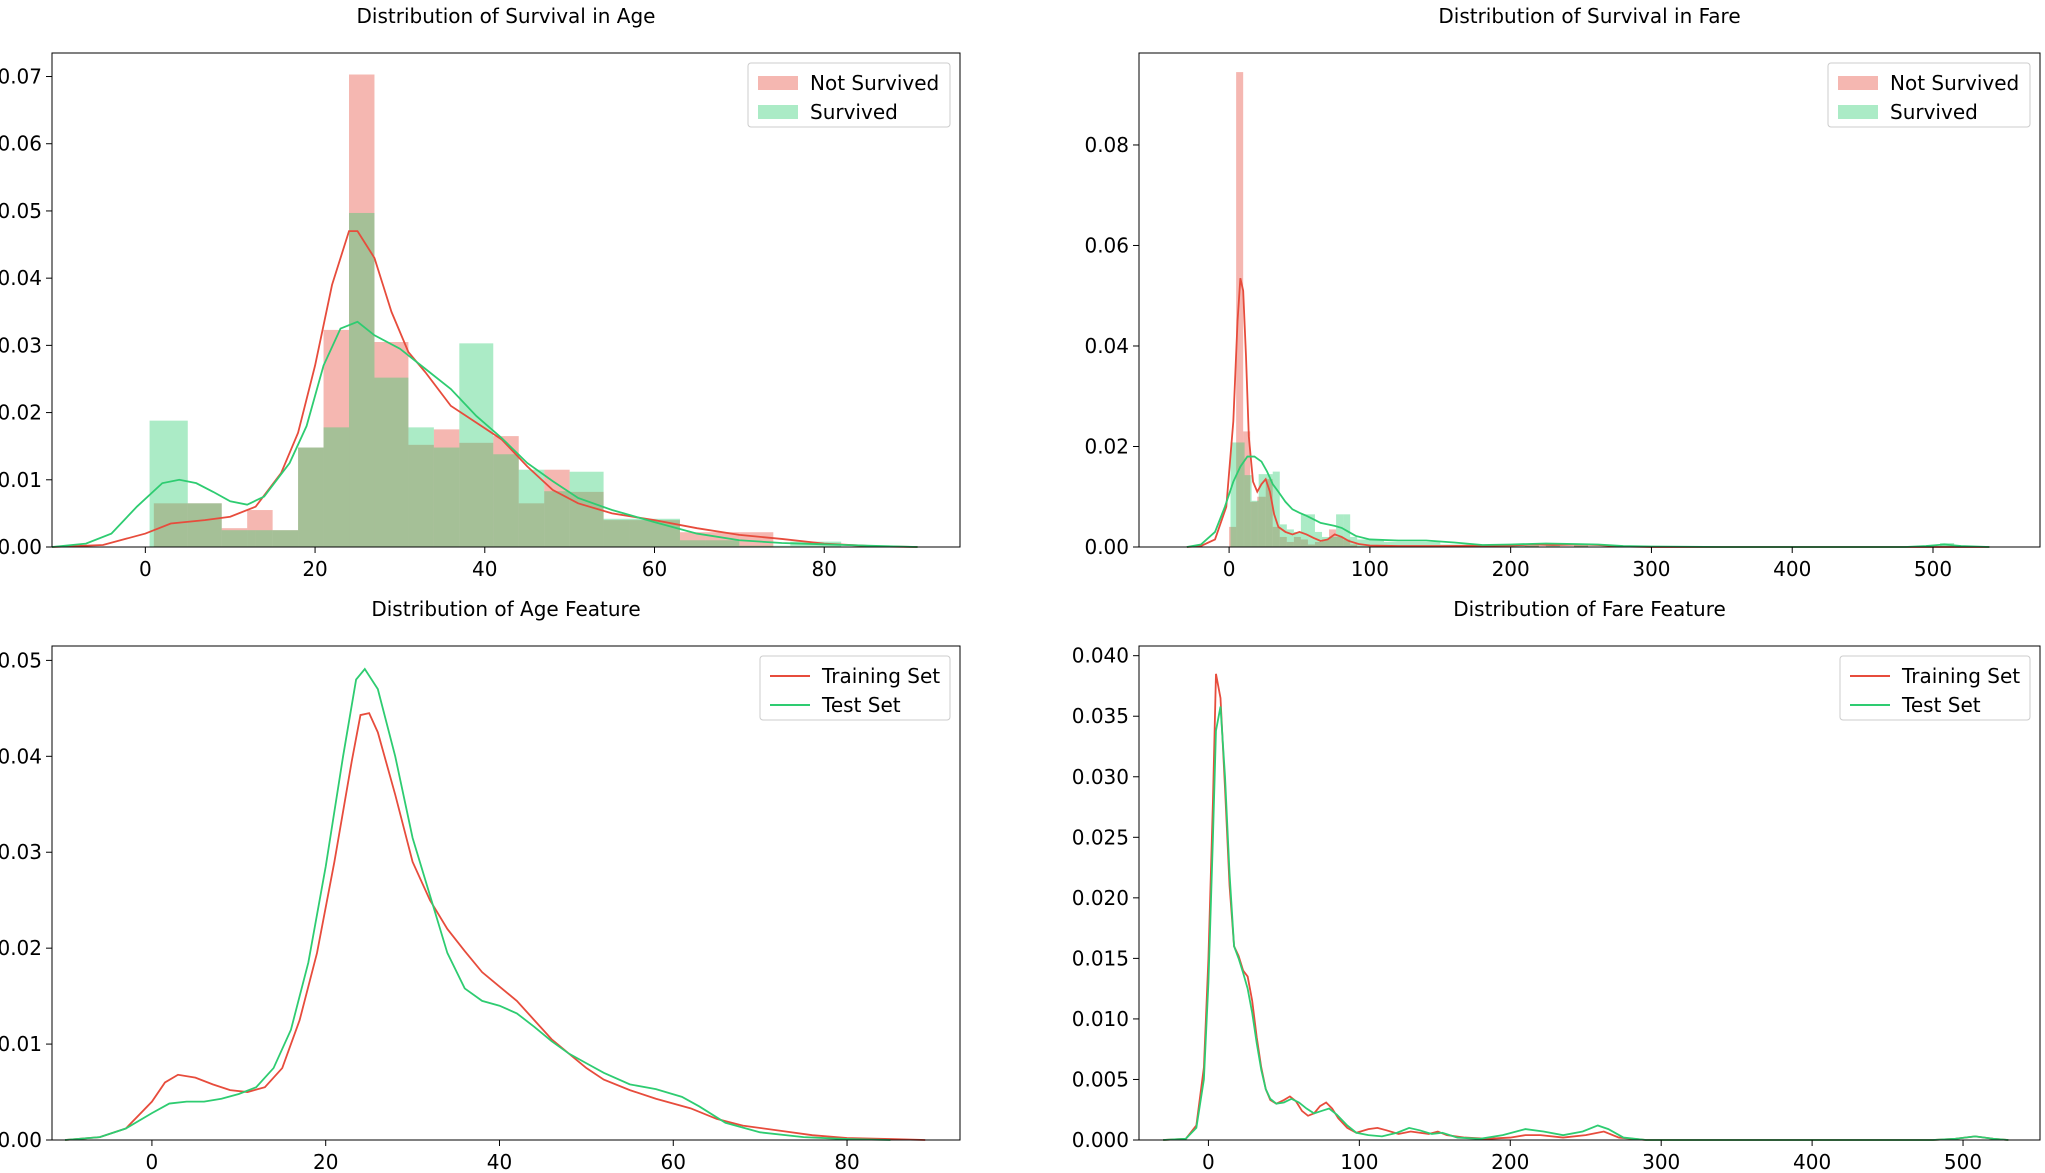 The width and height of the screenshot is (2045, 1173). Describe the element at coordinates (1100, 656) in the screenshot. I see `y-tick-label: 0.040` at that location.